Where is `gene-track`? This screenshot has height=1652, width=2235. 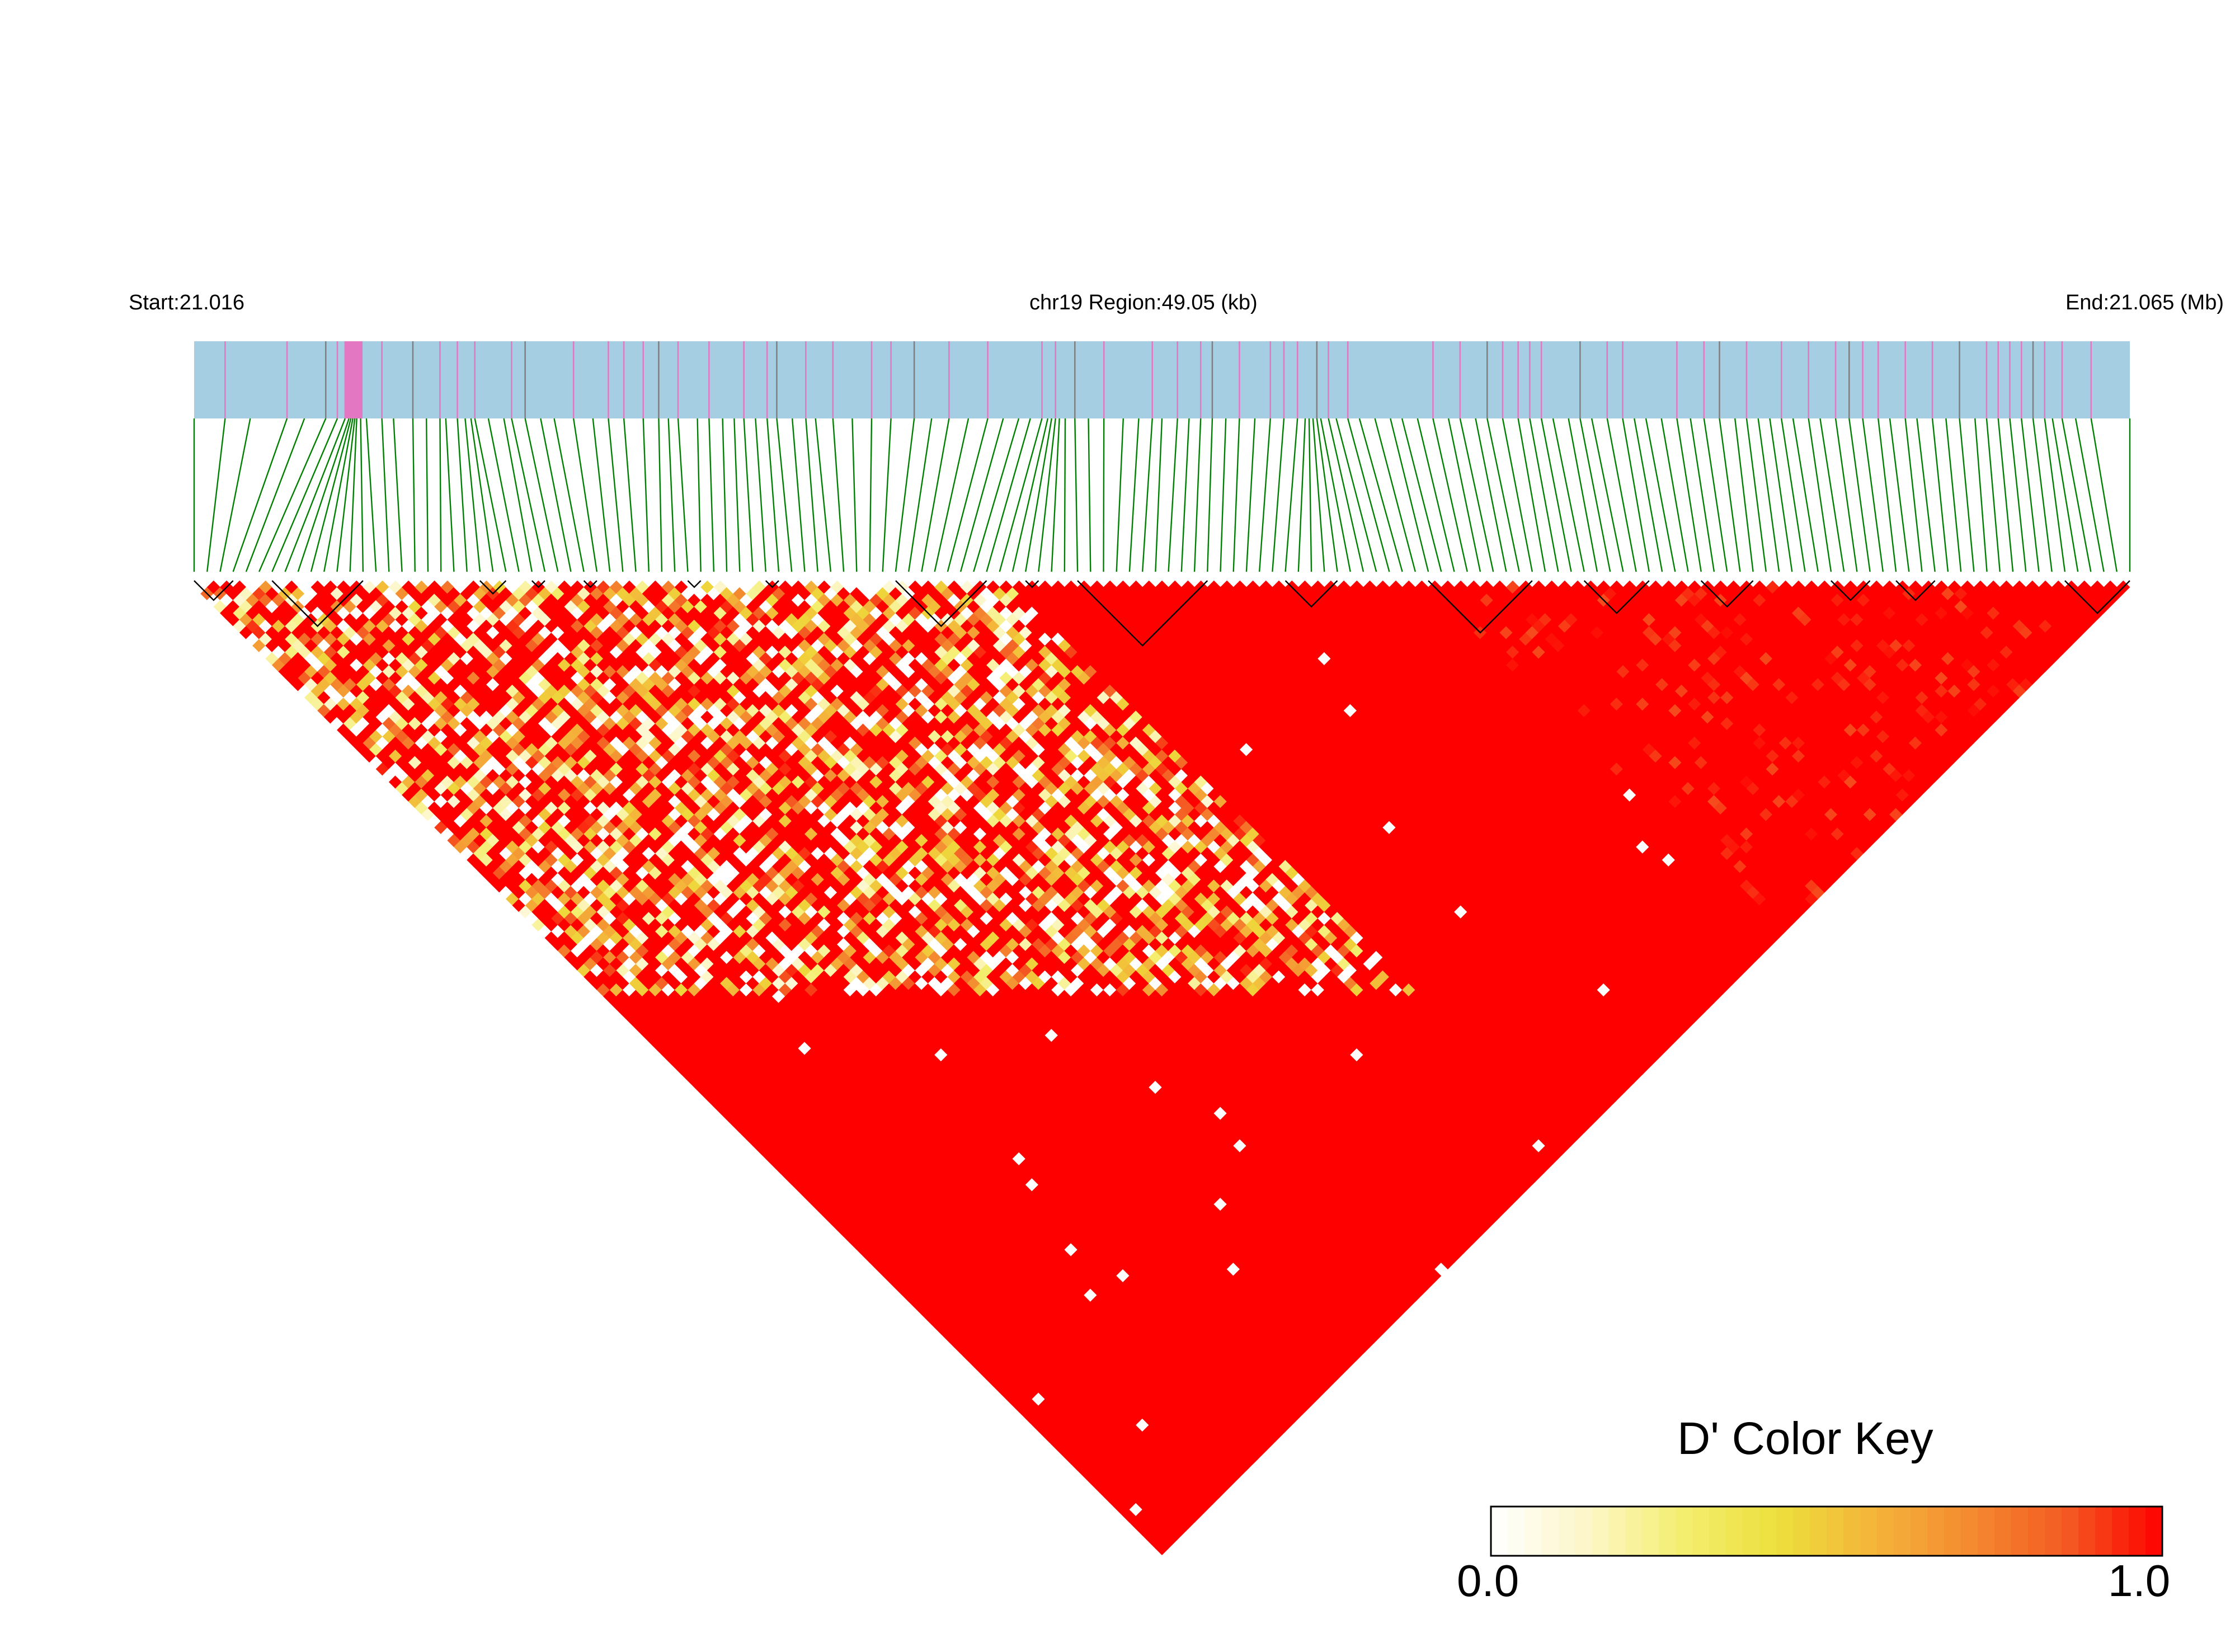 gene-track is located at coordinates (1162, 379).